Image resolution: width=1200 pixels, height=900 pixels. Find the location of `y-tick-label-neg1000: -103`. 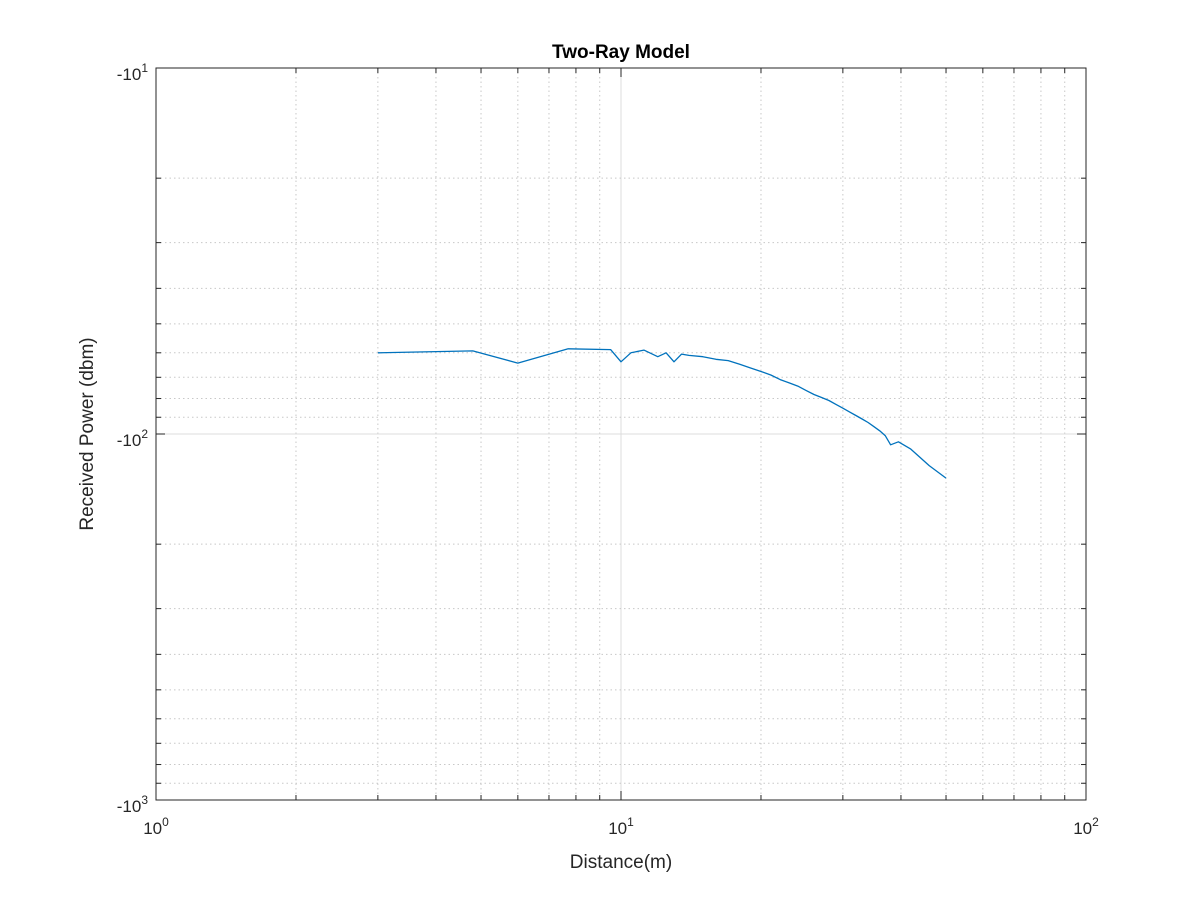

y-tick-label-neg1000: -103 is located at coordinates (133, 804).